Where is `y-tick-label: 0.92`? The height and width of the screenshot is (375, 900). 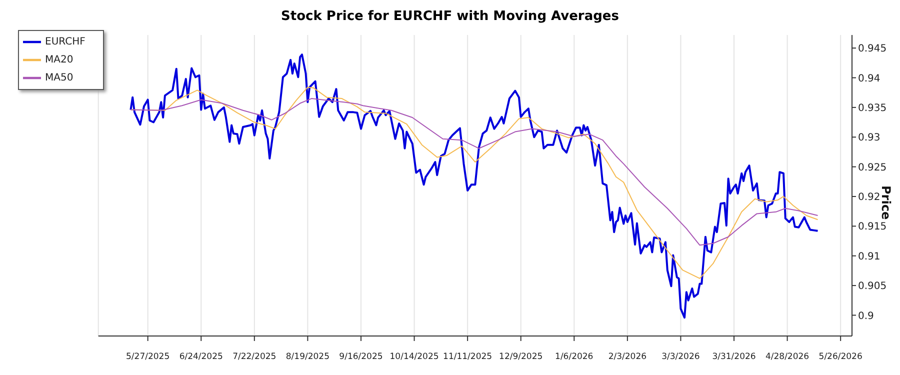
y-tick-label: 0.92 is located at coordinates (869, 198).